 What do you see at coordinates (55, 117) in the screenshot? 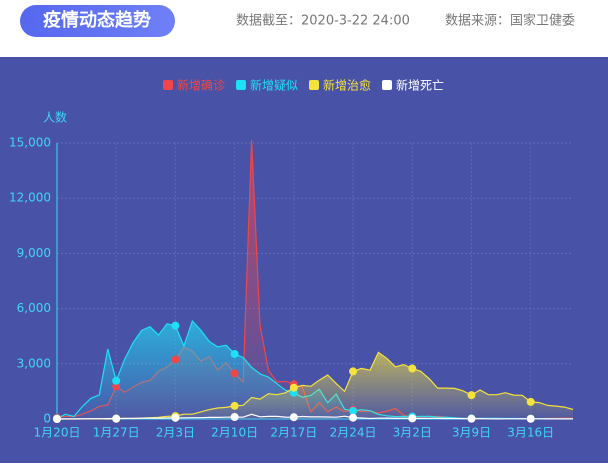
I see `y-axis-label: 人数` at bounding box center [55, 117].